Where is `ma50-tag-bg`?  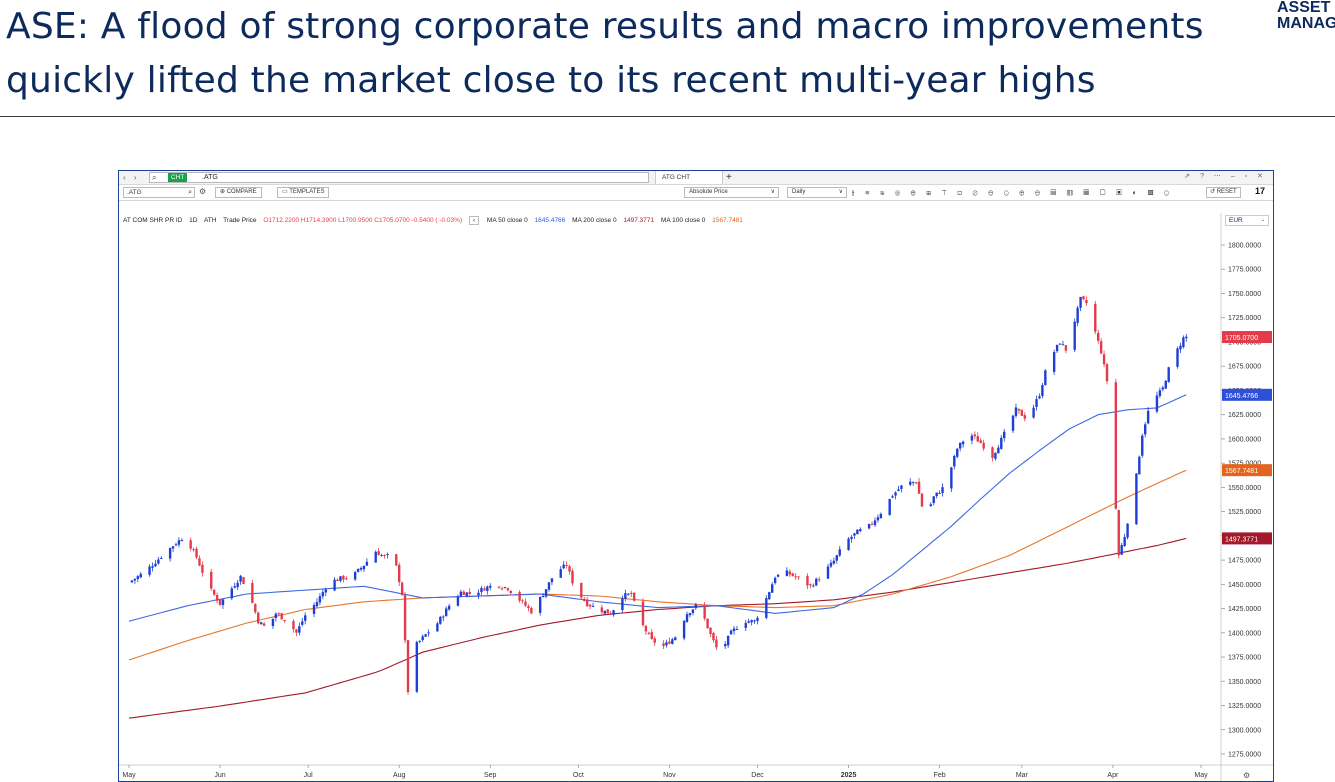 ma50-tag-bg is located at coordinates (1247, 394).